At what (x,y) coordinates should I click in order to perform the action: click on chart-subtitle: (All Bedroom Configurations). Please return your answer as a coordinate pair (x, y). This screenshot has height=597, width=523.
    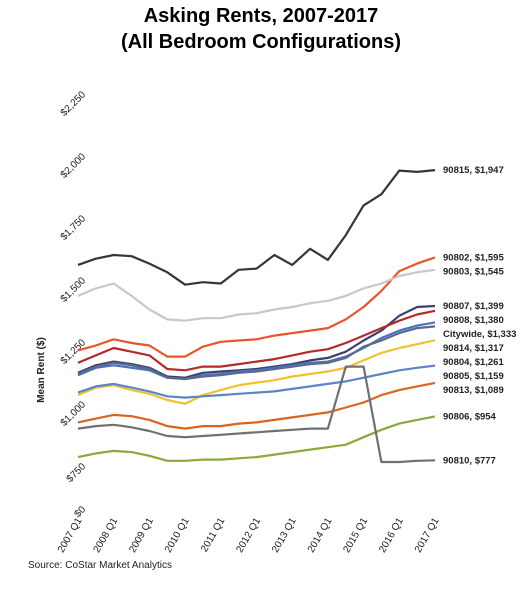
    Looking at the image, I should click on (261, 42).